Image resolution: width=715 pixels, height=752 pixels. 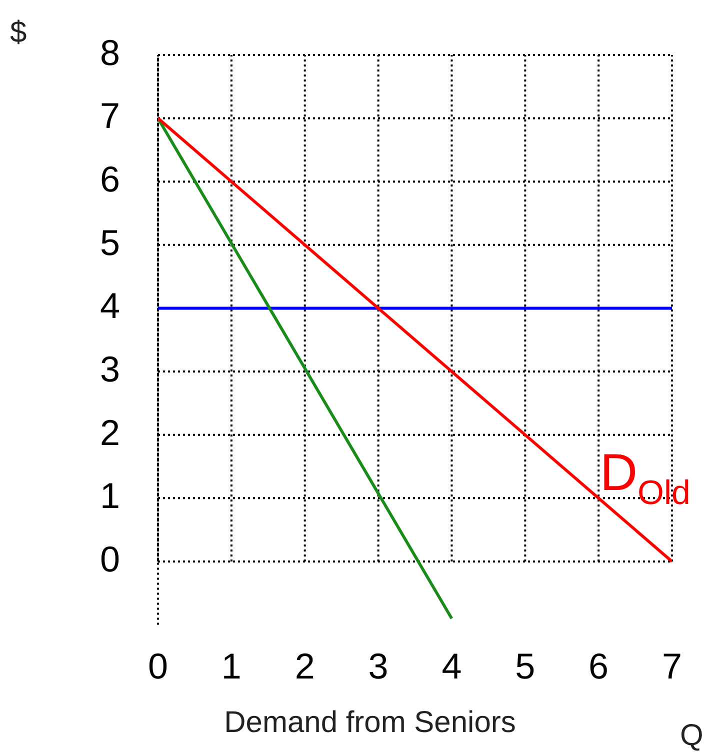 What do you see at coordinates (110, 432) in the screenshot?
I see `y-tick-label: 2` at bounding box center [110, 432].